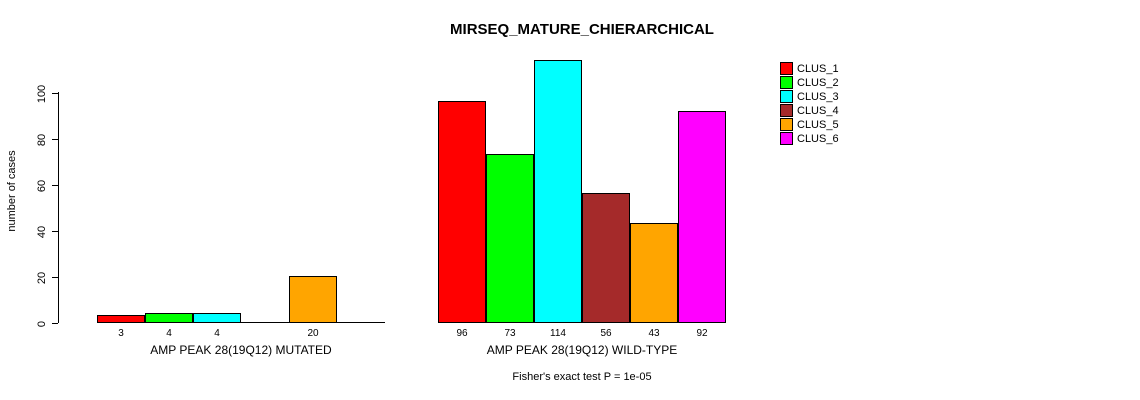 The image size is (1140, 400). I want to click on footnote: Fisher's exact test P = 1e-05, so click(582, 377).